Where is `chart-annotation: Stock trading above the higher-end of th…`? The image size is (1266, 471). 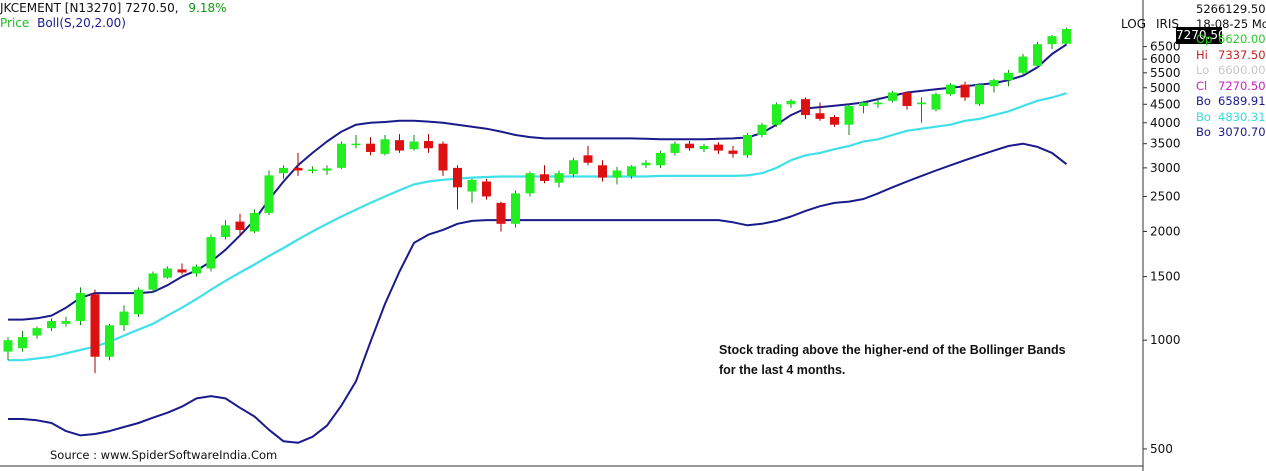 chart-annotation: Stock trading above the higher-end of th… is located at coordinates (892, 360).